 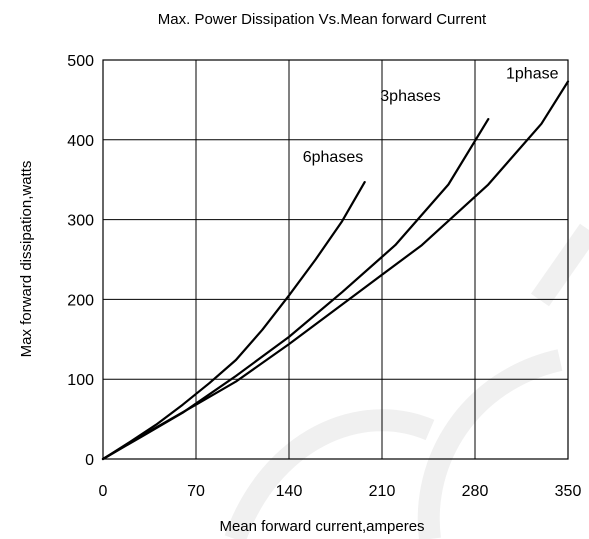 I want to click on y-tick-label: 0, so click(x=89, y=460).